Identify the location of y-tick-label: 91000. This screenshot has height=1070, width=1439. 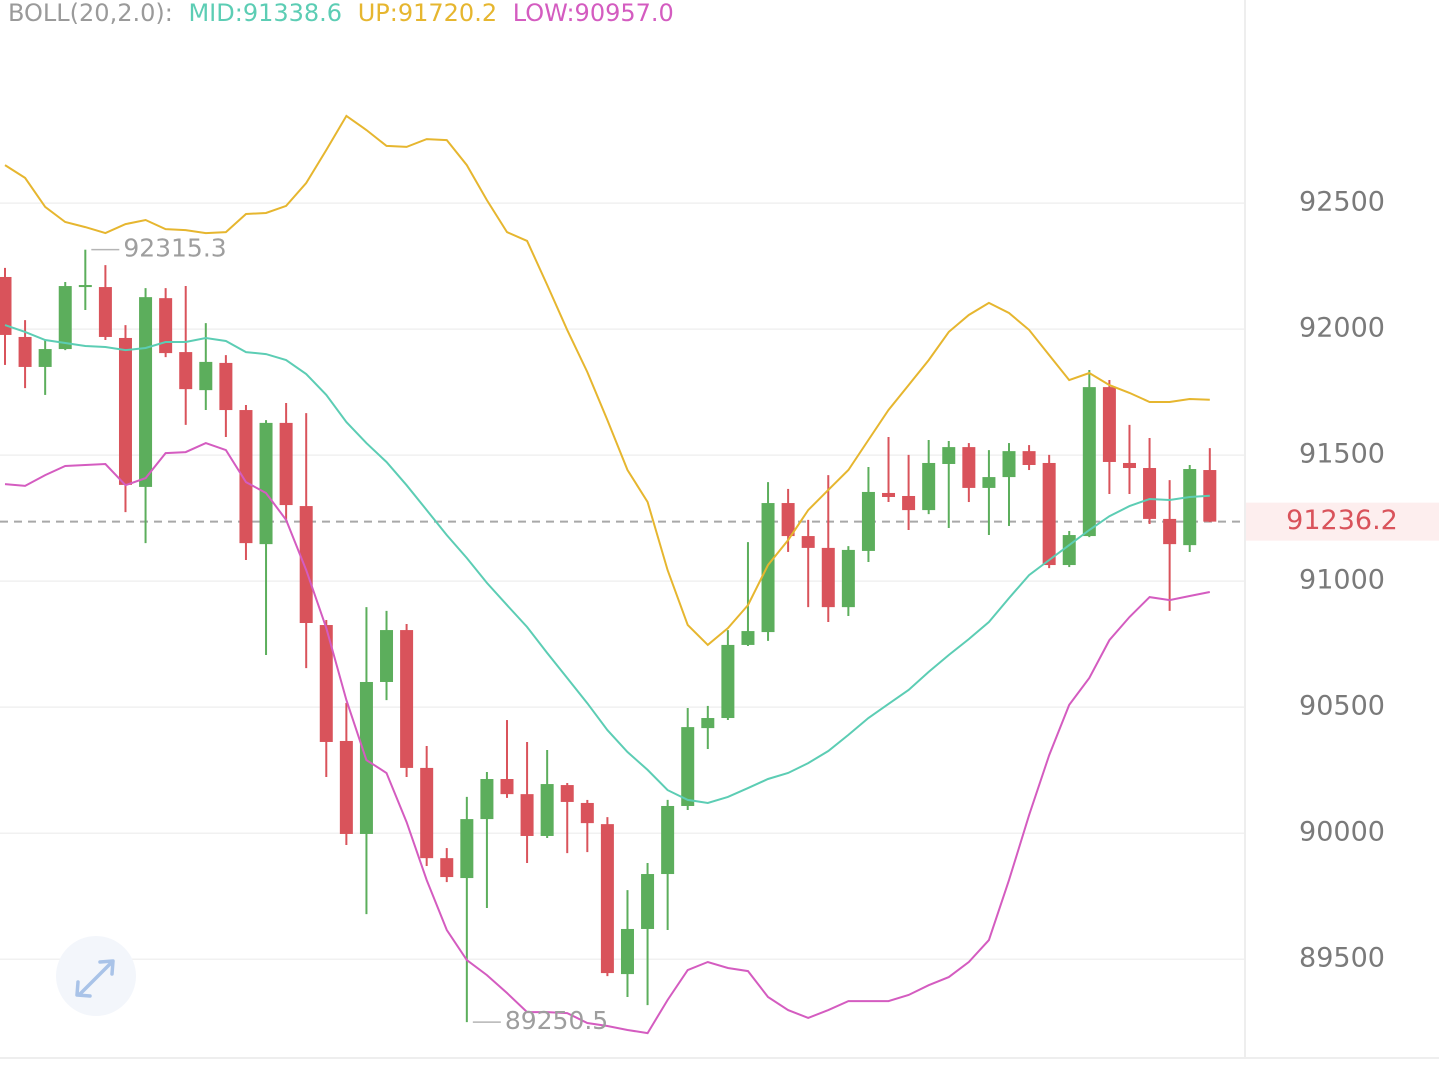
(1342, 580).